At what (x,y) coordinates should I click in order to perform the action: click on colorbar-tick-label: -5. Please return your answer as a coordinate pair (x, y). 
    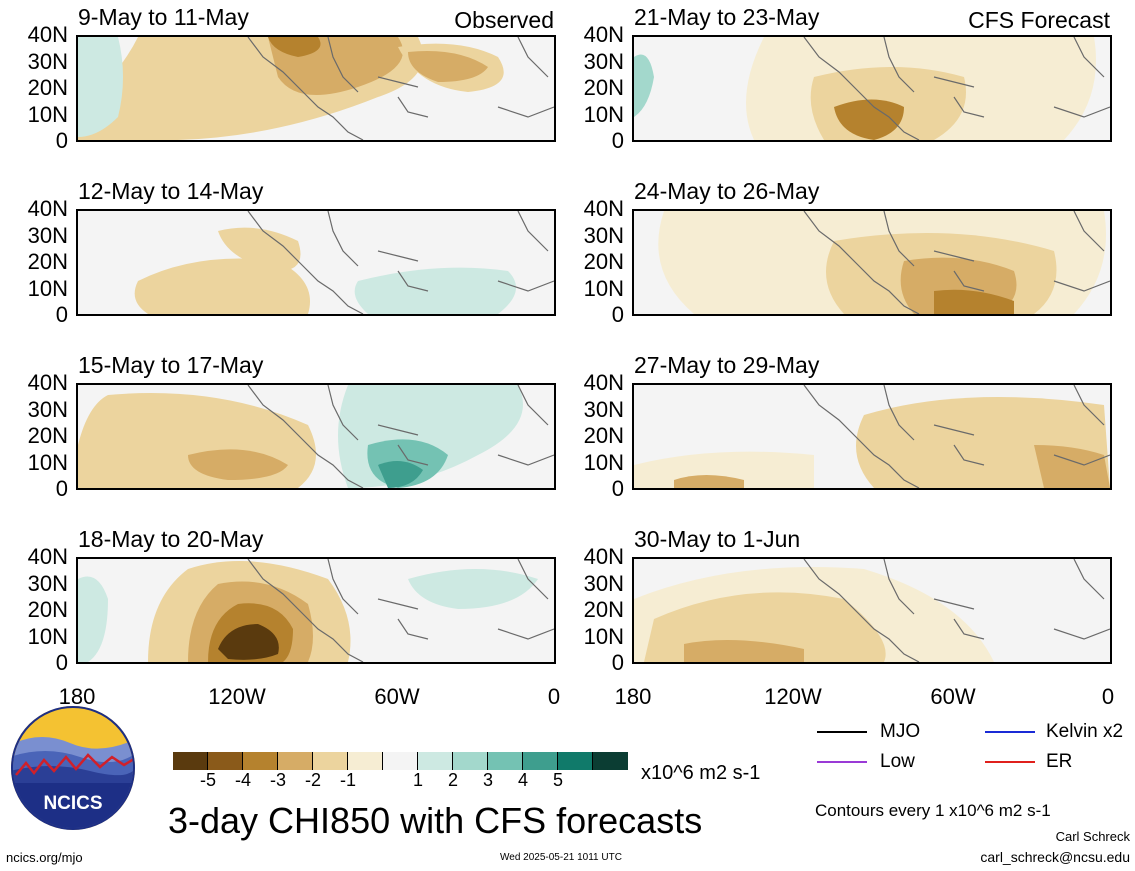
    Looking at the image, I should click on (207, 780).